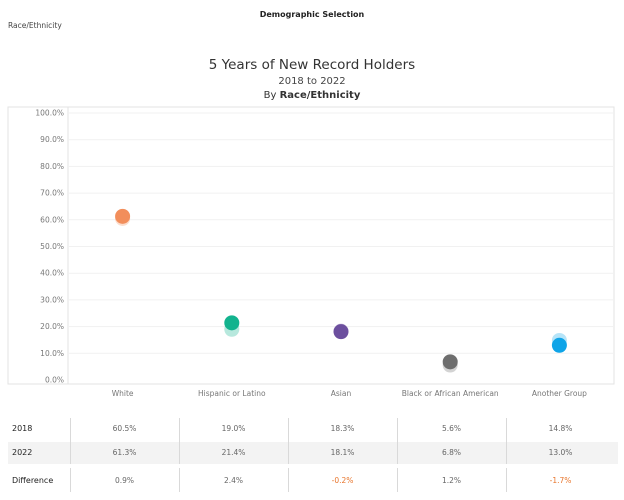  Describe the element at coordinates (312, 81) in the screenshot. I see `chart-subtitle: 2018 to 2022` at that location.